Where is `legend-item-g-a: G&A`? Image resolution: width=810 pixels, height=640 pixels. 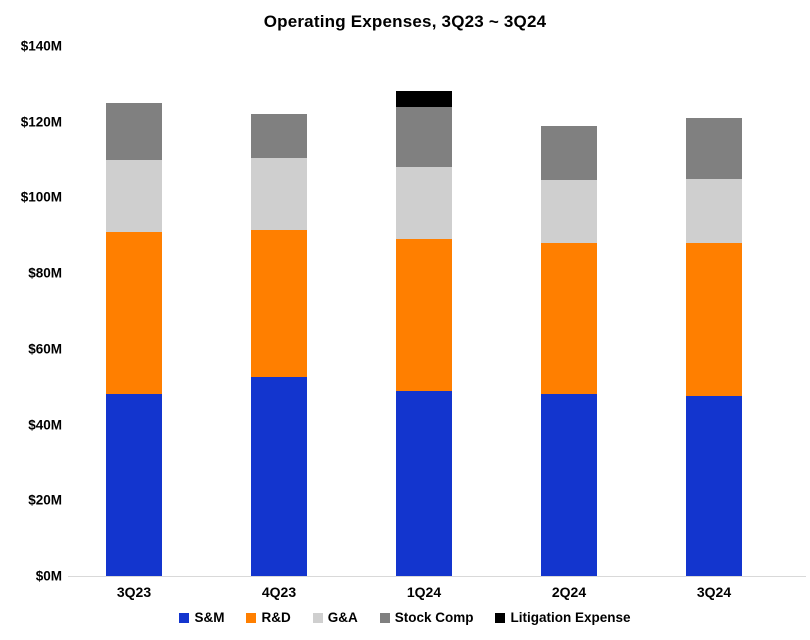 legend-item-g-a: G&A is located at coordinates (335, 617).